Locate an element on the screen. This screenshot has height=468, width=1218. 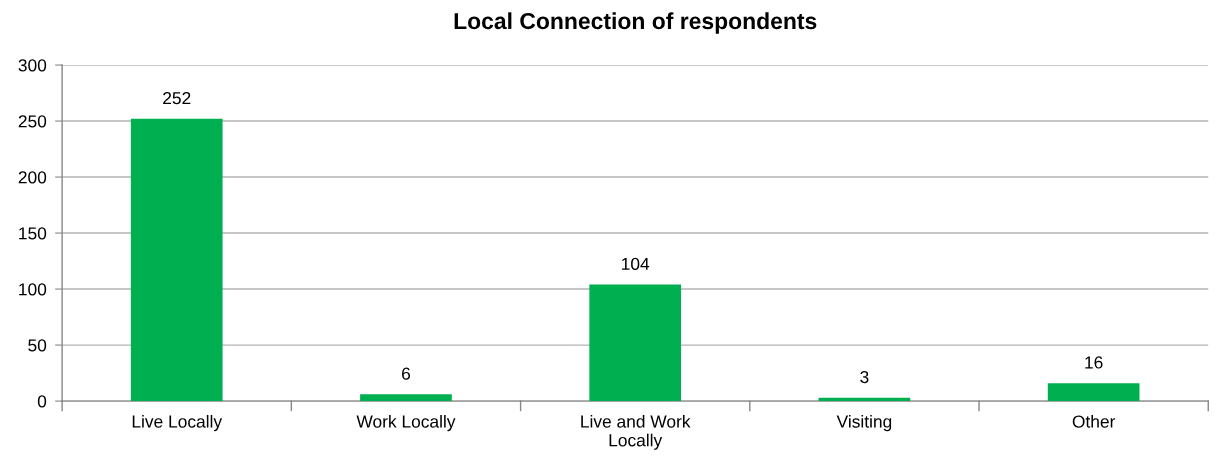
y-tick-label: 200 is located at coordinates (32, 177).